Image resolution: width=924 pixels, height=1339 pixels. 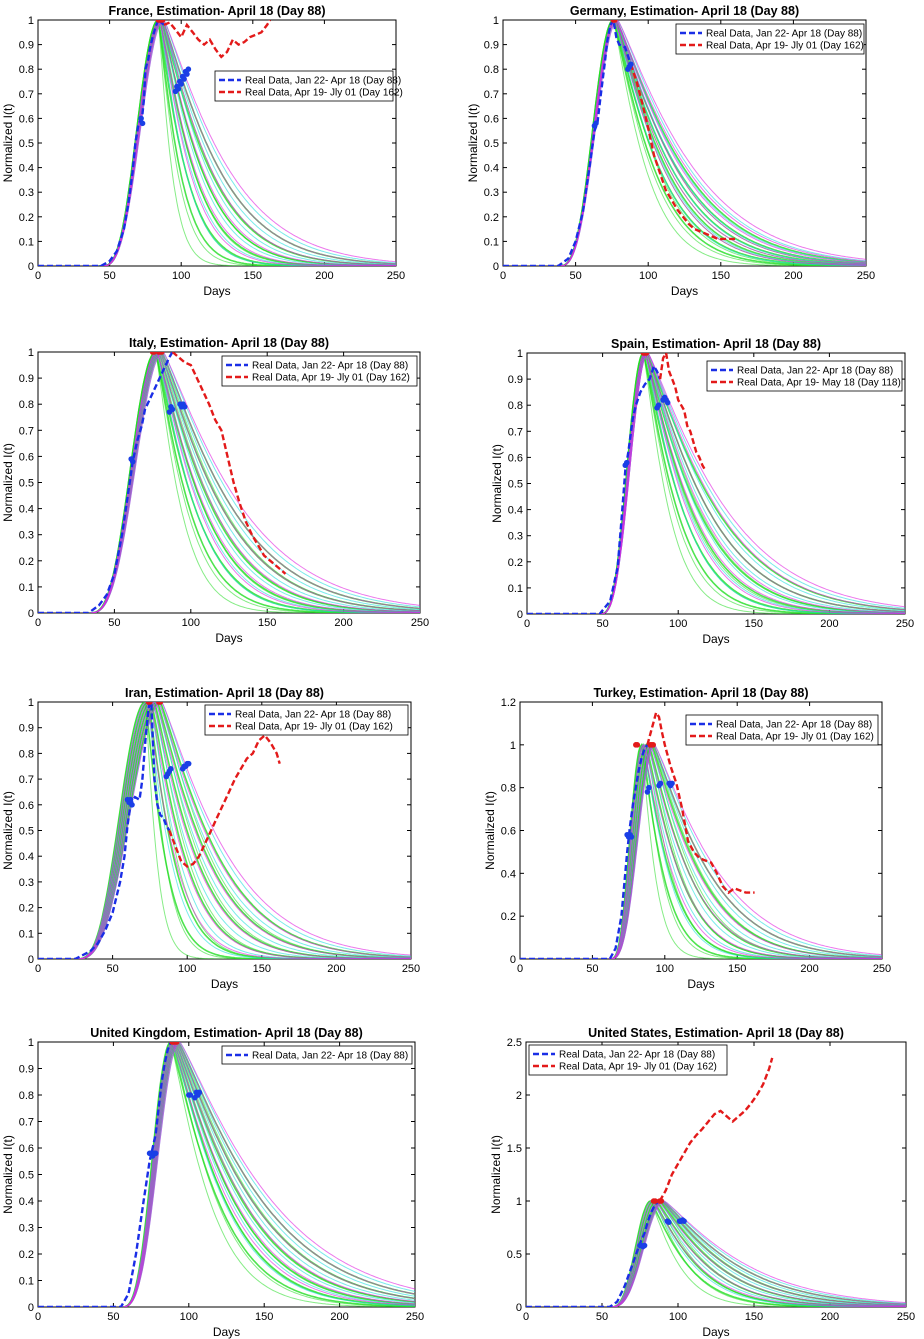 I want to click on chart-title: Iran, Estimation- April 18 (Day 88), so click(x=224, y=693).